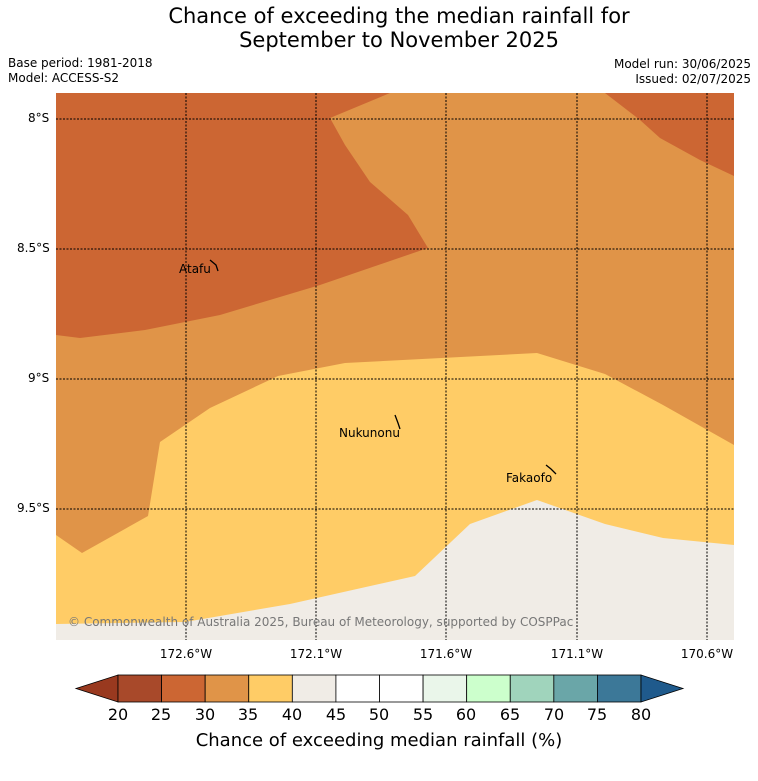 The height and width of the screenshot is (781, 758). What do you see at coordinates (214, 265) in the screenshot?
I see `atafu-atoll` at bounding box center [214, 265].